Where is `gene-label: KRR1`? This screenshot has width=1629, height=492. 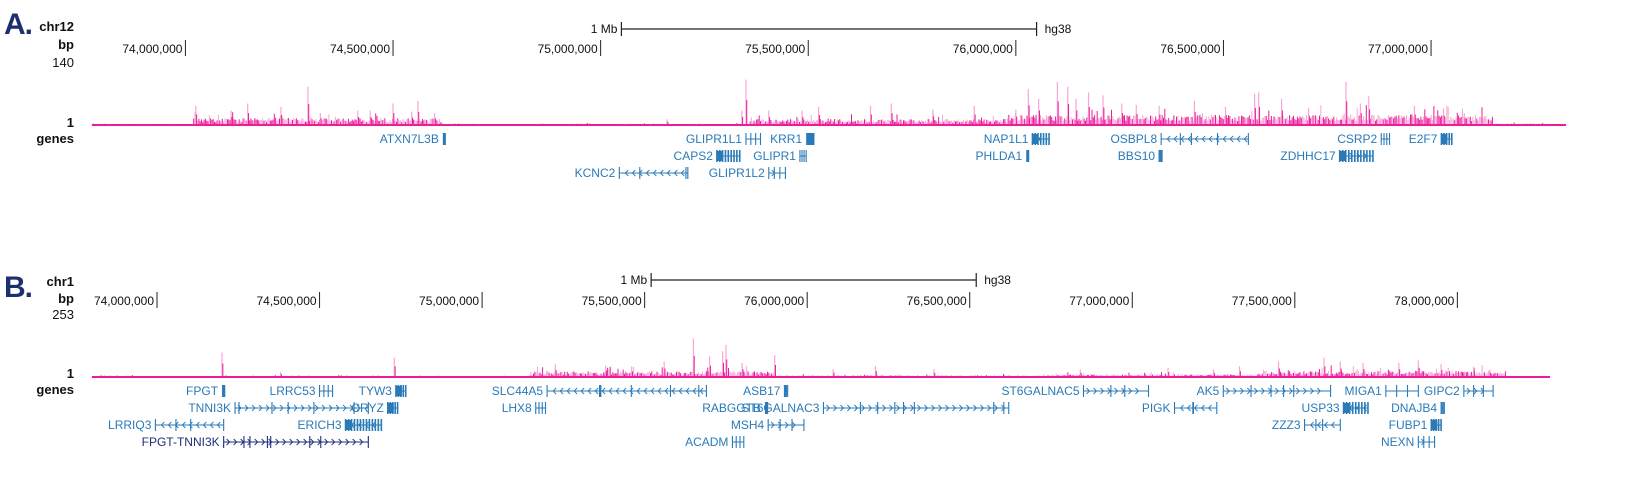
gene-label: KRR1 is located at coordinates (786, 139).